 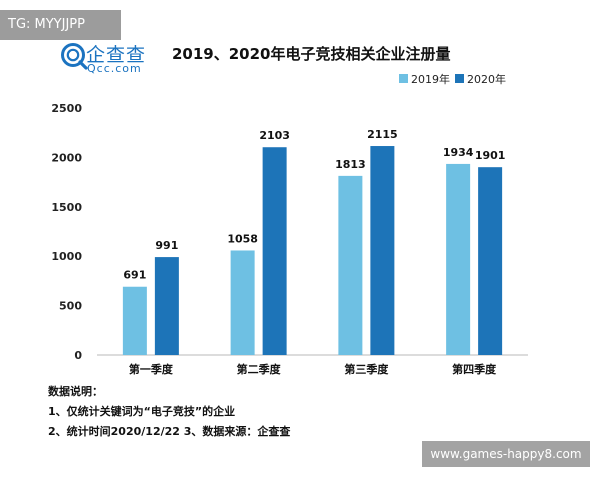 I want to click on data-label: 1058, so click(x=242, y=238).